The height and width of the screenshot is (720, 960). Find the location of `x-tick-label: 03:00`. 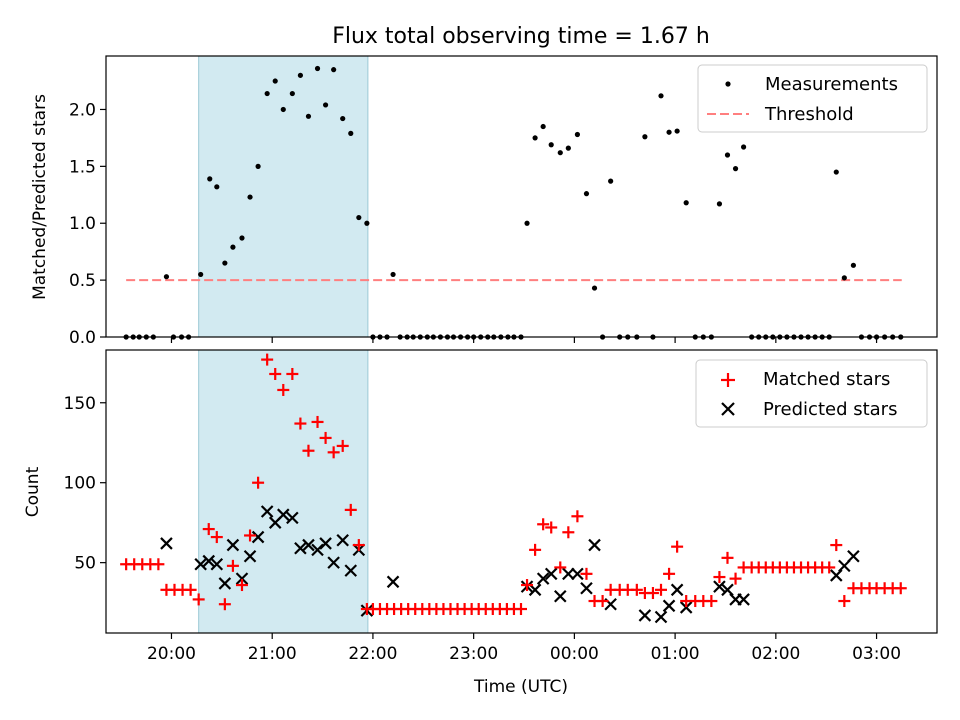

x-tick-label: 03:00 is located at coordinates (876, 654).